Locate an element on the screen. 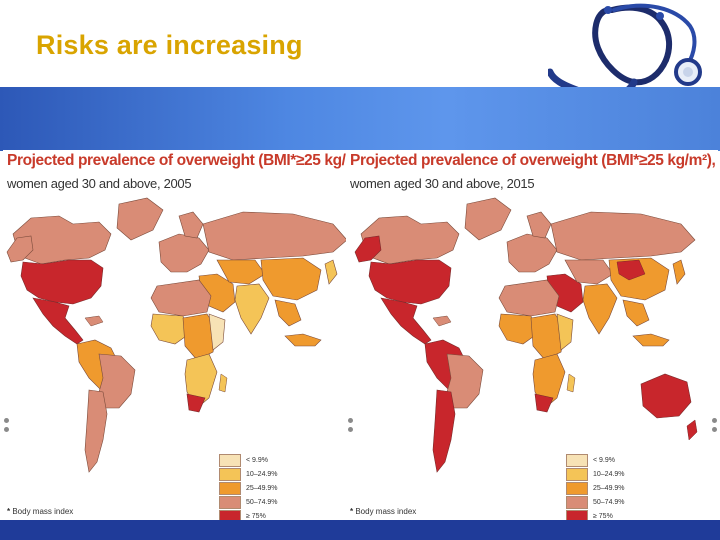 Image resolution: width=720 pixels, height=540 pixels. edge-marks-left is located at coordinates (8, 427).